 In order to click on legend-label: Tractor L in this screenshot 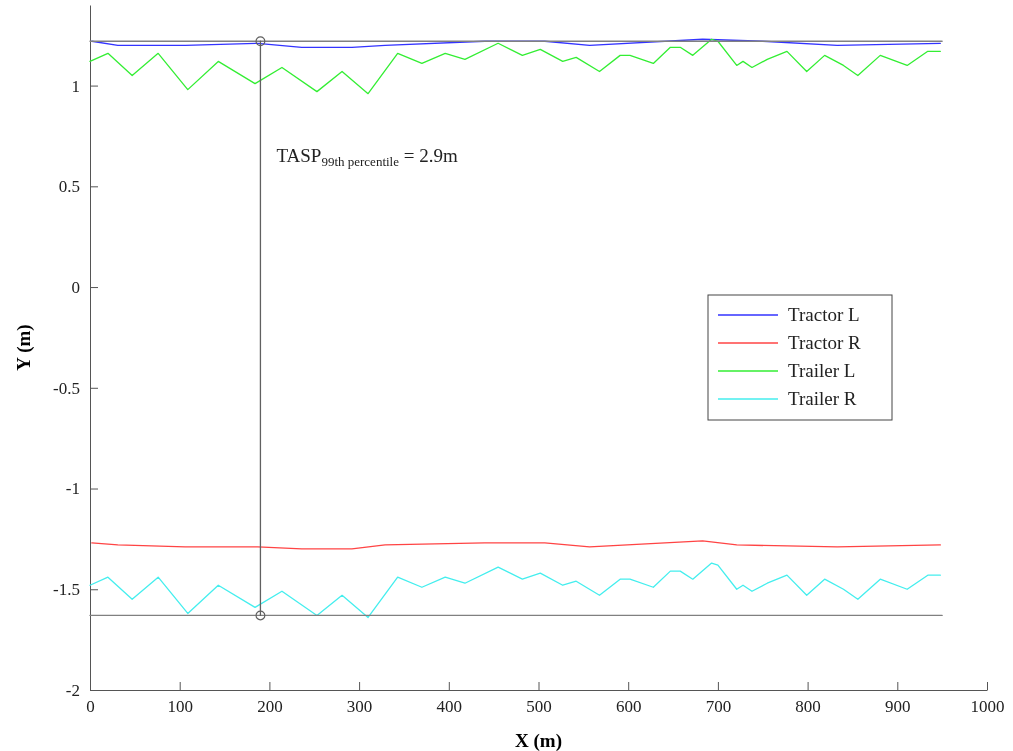, I will do `click(824, 314)`.